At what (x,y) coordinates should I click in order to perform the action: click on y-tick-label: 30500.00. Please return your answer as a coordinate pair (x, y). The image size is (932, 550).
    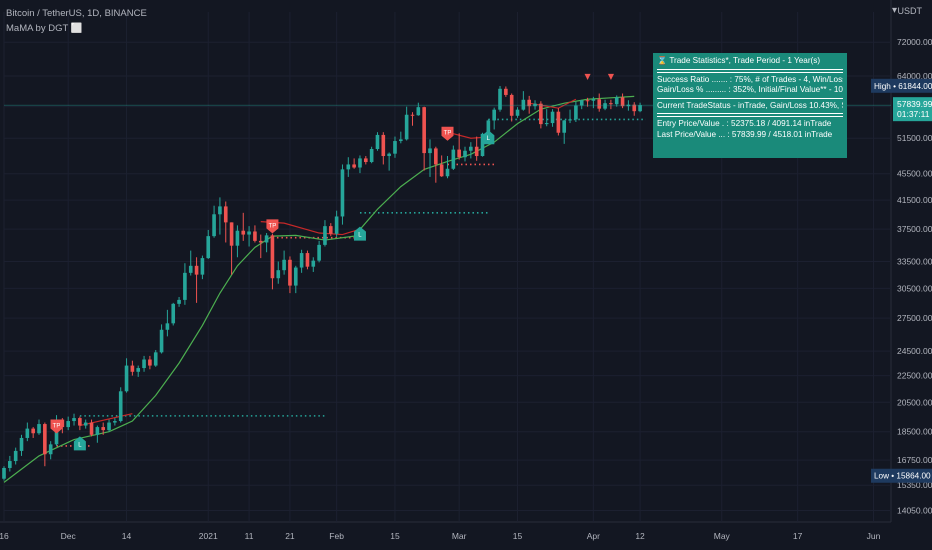
    Looking at the image, I should click on (914, 288).